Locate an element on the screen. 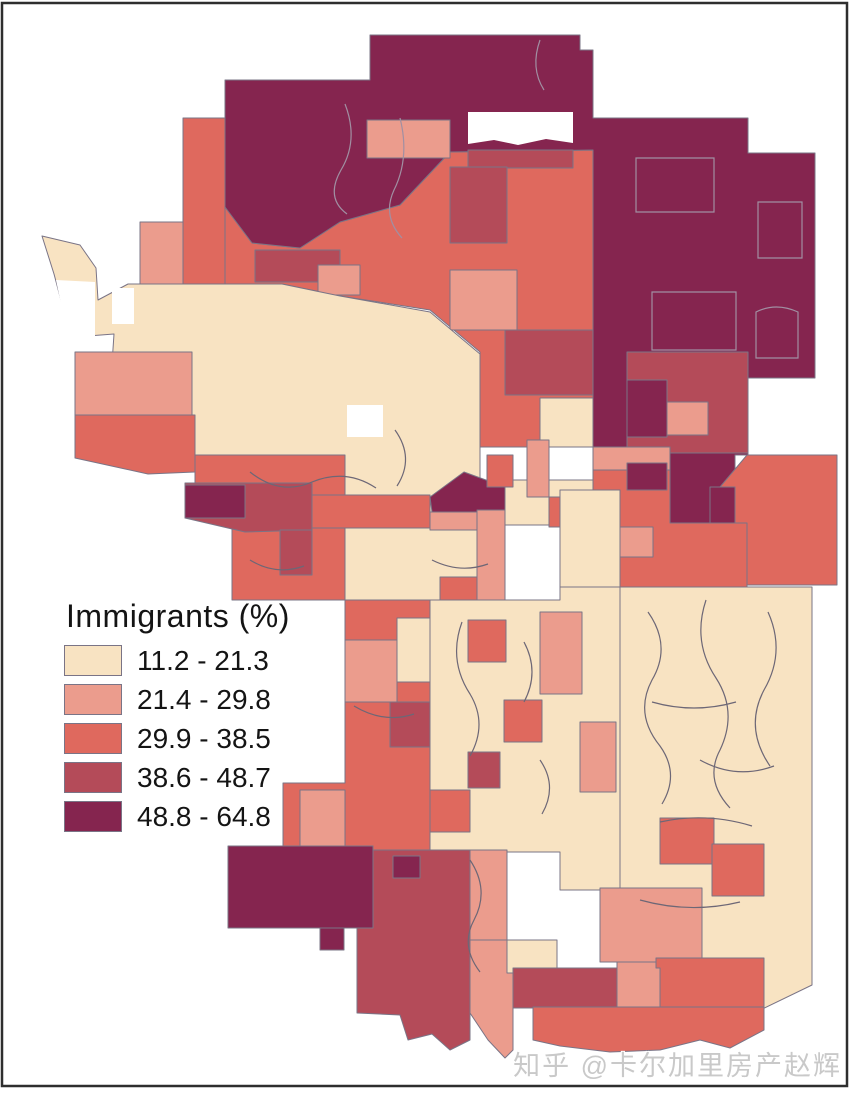 Image resolution: width=850 pixels, height=1100 pixels. legend-label-class1: 11.2 - 21.3 is located at coordinates (203, 660).